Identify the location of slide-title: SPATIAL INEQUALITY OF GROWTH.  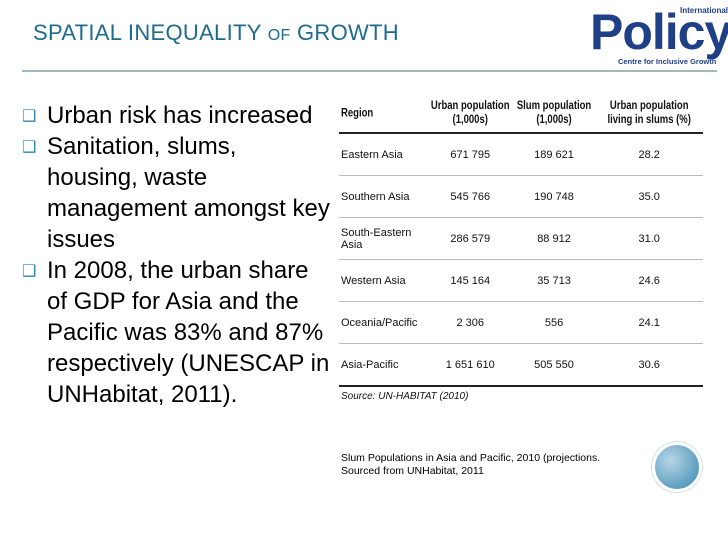
(216, 33).